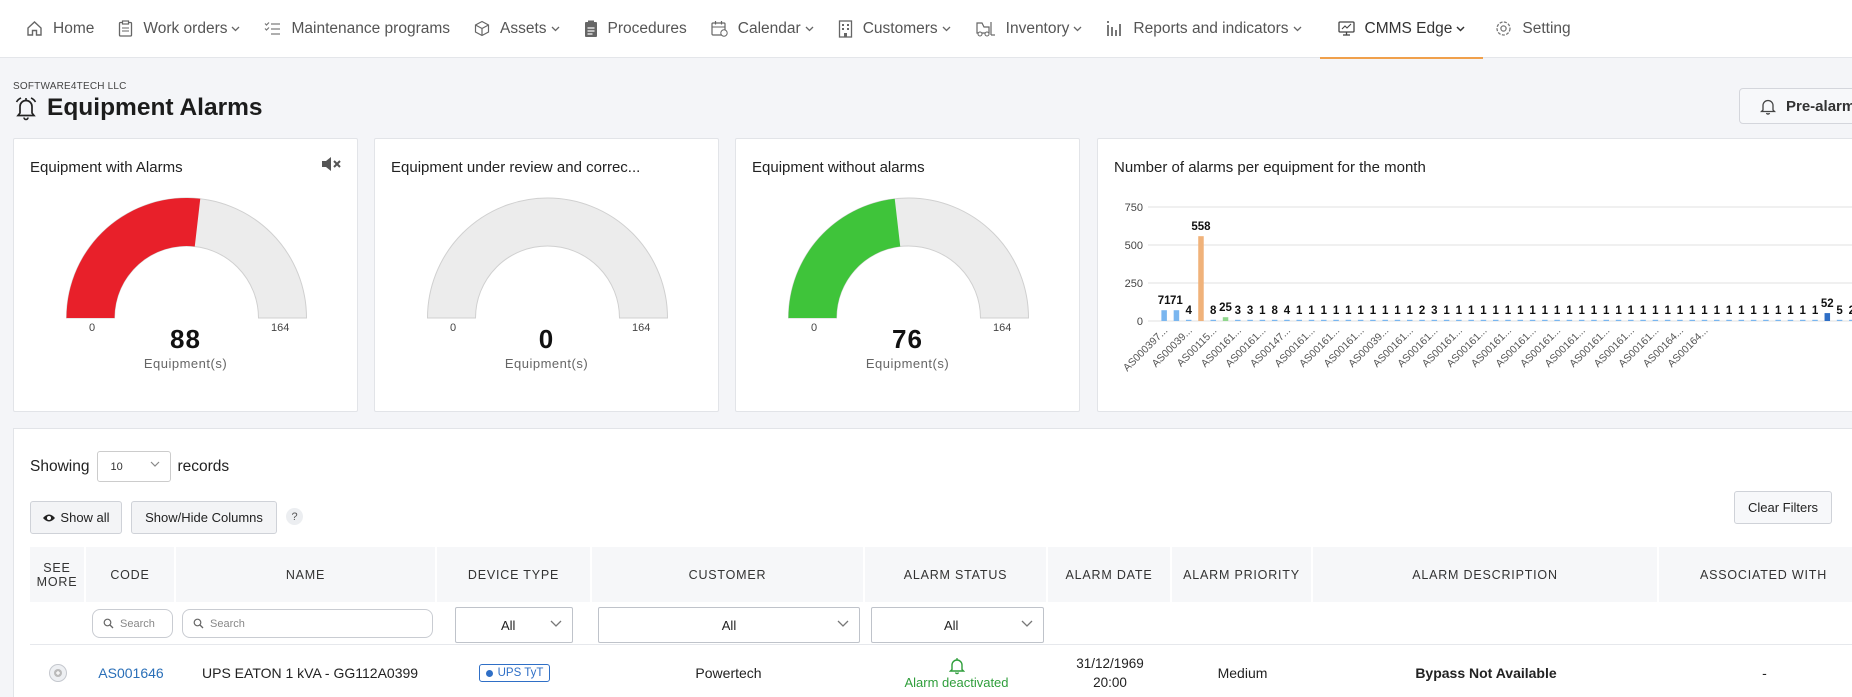 This screenshot has height=697, width=1852. What do you see at coordinates (307, 623) in the screenshot?
I see `name-search-input: Search` at bounding box center [307, 623].